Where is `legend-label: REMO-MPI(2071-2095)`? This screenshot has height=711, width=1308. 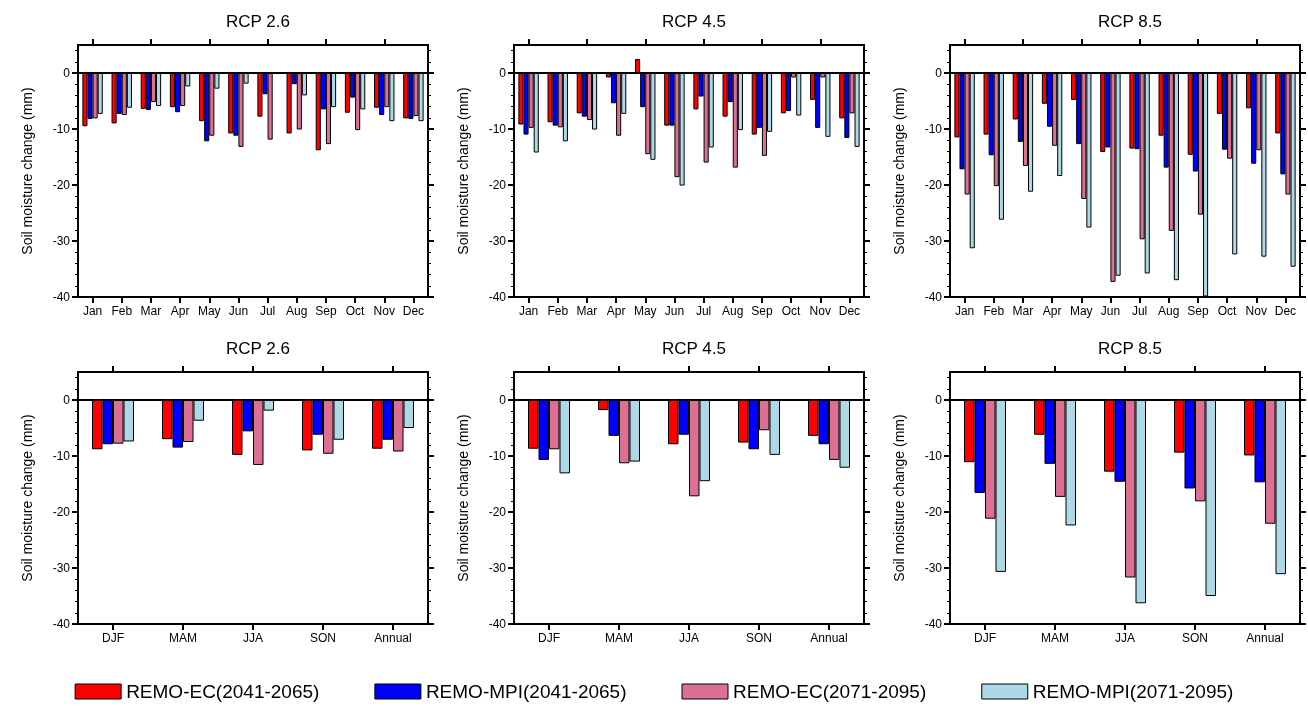
legend-label: REMO-MPI(2071-2095) is located at coordinates (1133, 691).